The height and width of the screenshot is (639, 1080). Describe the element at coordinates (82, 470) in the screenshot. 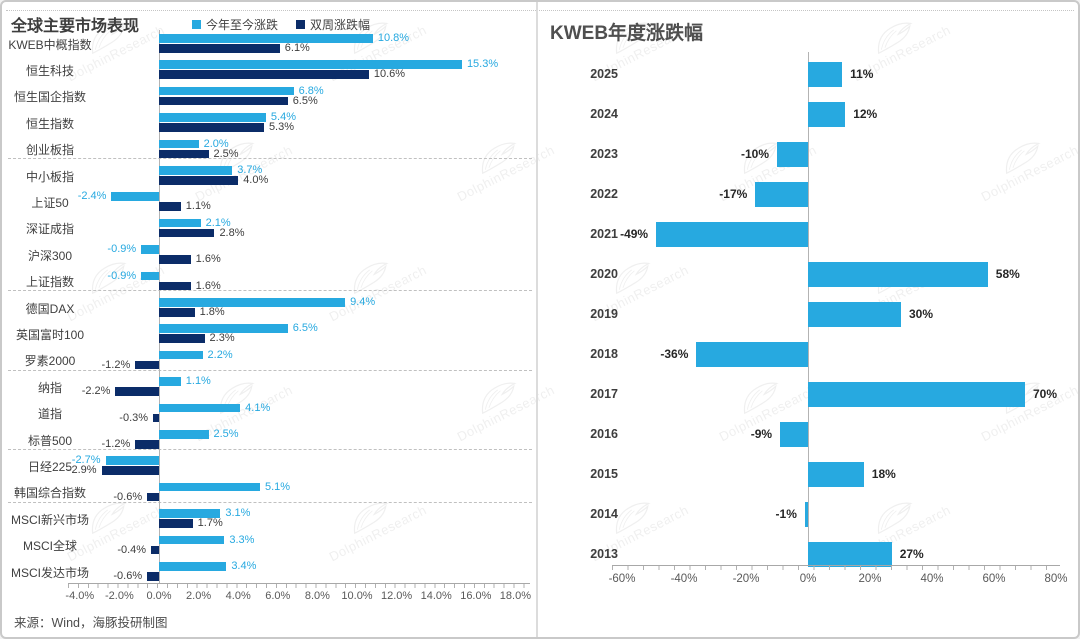

I see `biweekly-value-label: -2.9%` at that location.